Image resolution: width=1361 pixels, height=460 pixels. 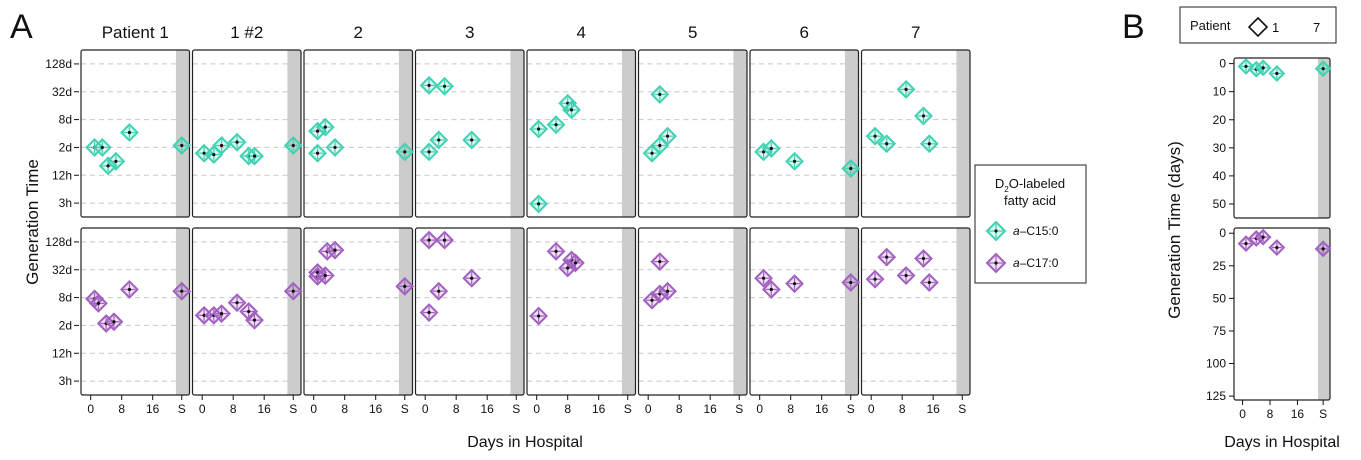 What do you see at coordinates (1220, 331) in the screenshot?
I see `y-tick-label: 75` at bounding box center [1220, 331].